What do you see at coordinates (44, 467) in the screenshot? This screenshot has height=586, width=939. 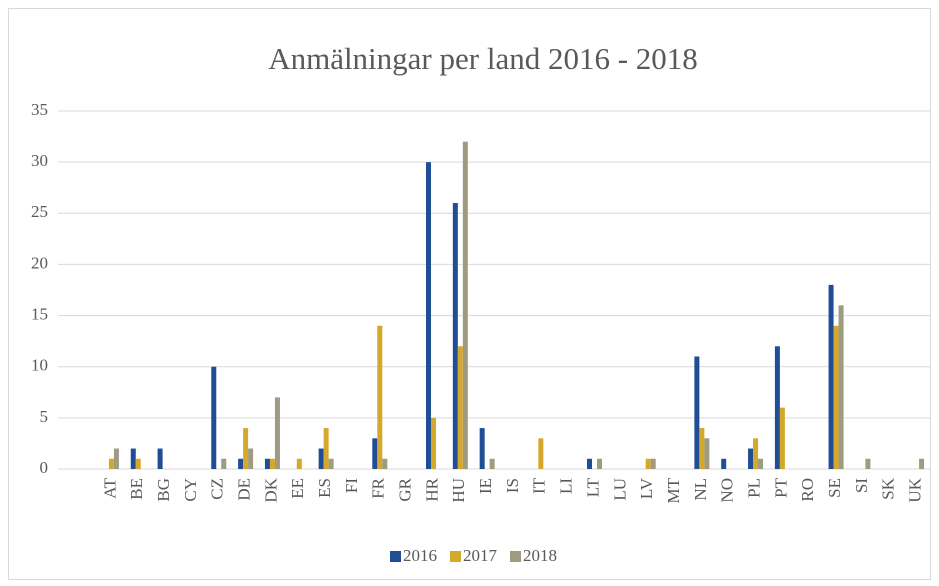 I see `y-tick-label: 0` at bounding box center [44, 467].